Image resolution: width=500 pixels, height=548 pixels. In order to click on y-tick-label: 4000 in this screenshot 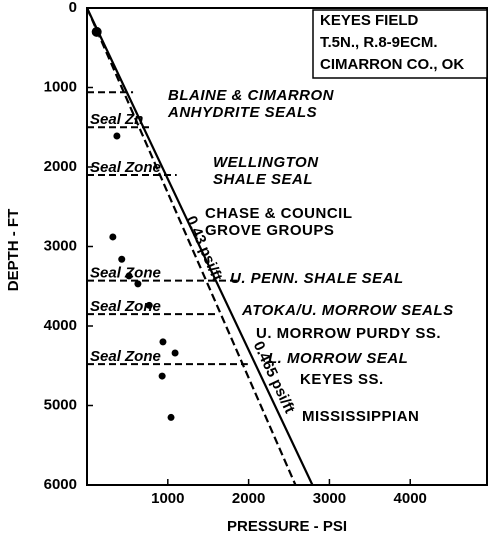, I will do `click(60, 325)`.